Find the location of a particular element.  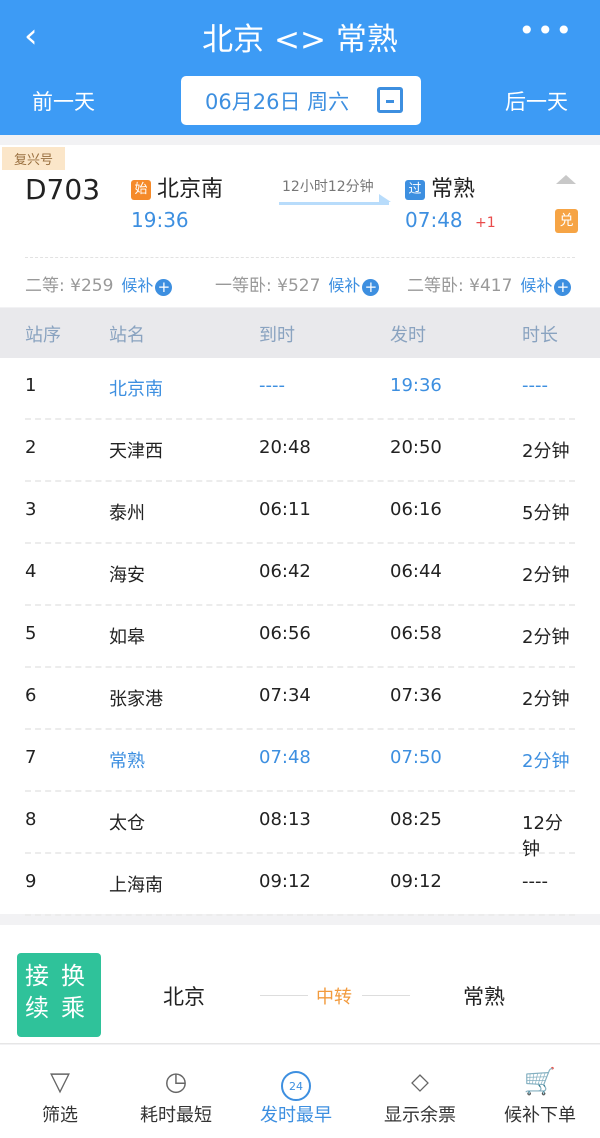

price-item: 二等卧: ¥417 候补 + is located at coordinates (489, 283).